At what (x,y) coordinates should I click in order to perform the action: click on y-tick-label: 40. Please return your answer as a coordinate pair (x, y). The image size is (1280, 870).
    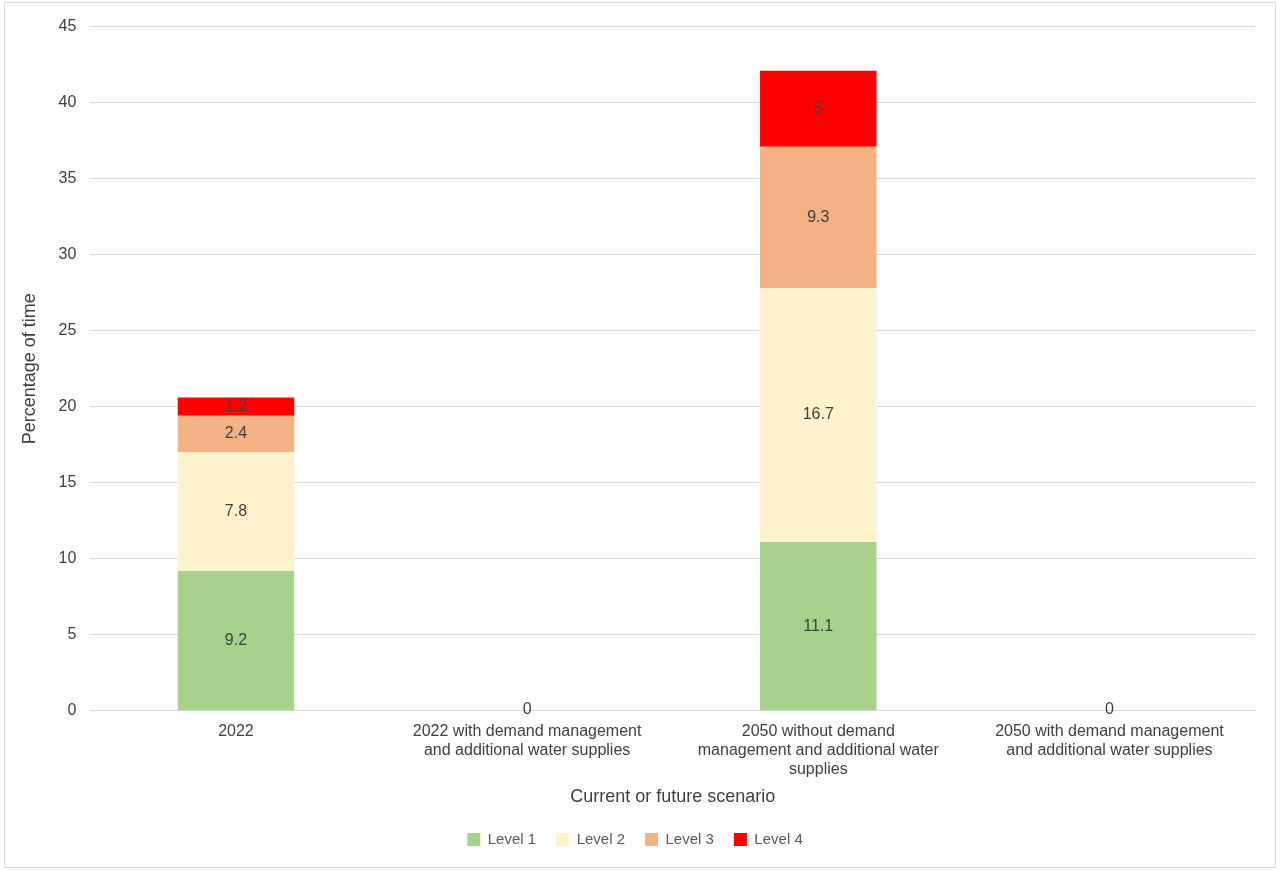
    Looking at the image, I should click on (67, 102).